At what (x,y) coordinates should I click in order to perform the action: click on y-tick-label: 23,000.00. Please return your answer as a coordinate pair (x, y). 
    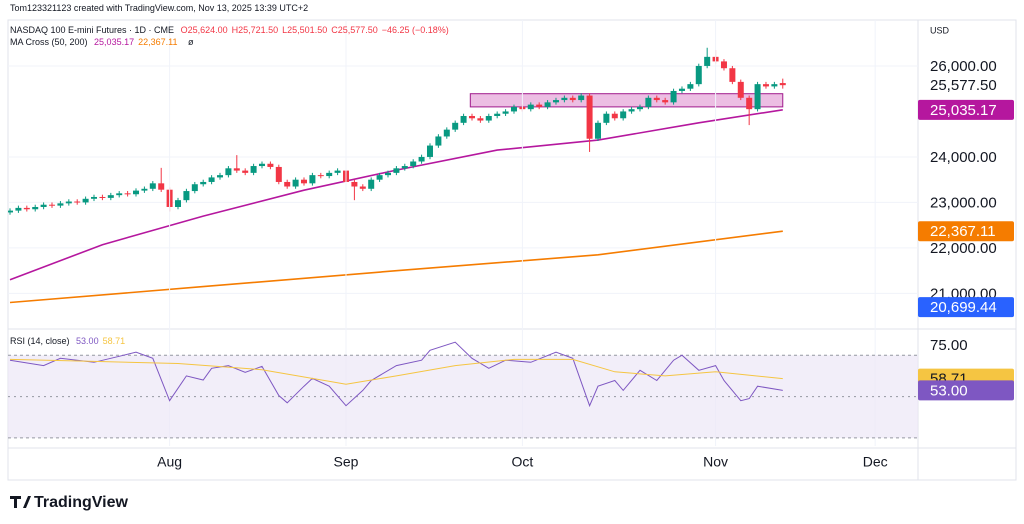
    Looking at the image, I should click on (963, 202).